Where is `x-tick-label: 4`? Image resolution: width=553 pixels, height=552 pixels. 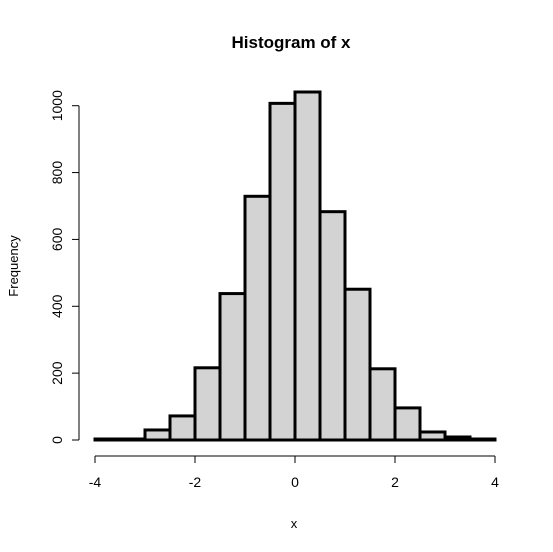
x-tick-label: 4 is located at coordinates (495, 482).